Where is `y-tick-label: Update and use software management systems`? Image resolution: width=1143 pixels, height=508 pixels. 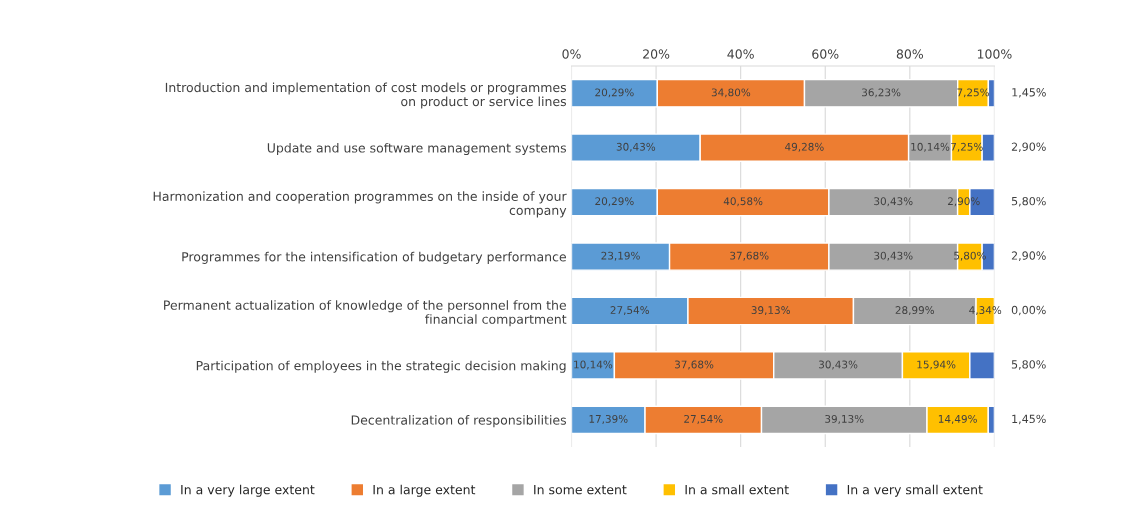 y-tick-label: Update and use software management systems is located at coordinates (417, 149).